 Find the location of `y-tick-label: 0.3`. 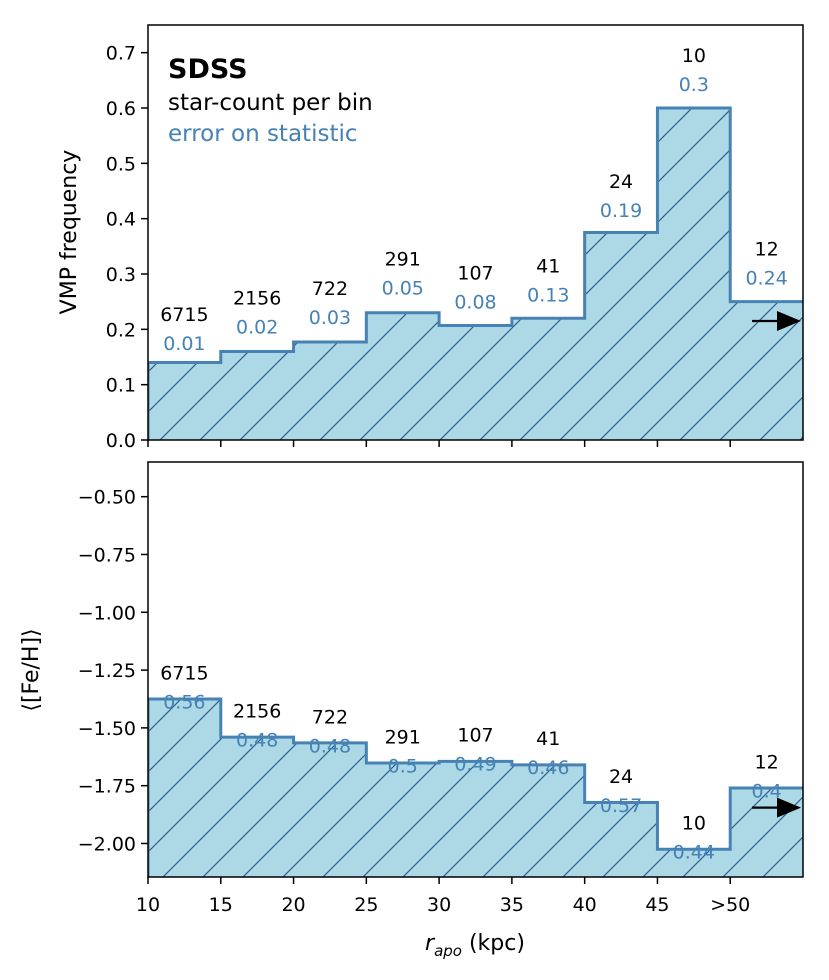

y-tick-label: 0.3 is located at coordinates (121, 275).